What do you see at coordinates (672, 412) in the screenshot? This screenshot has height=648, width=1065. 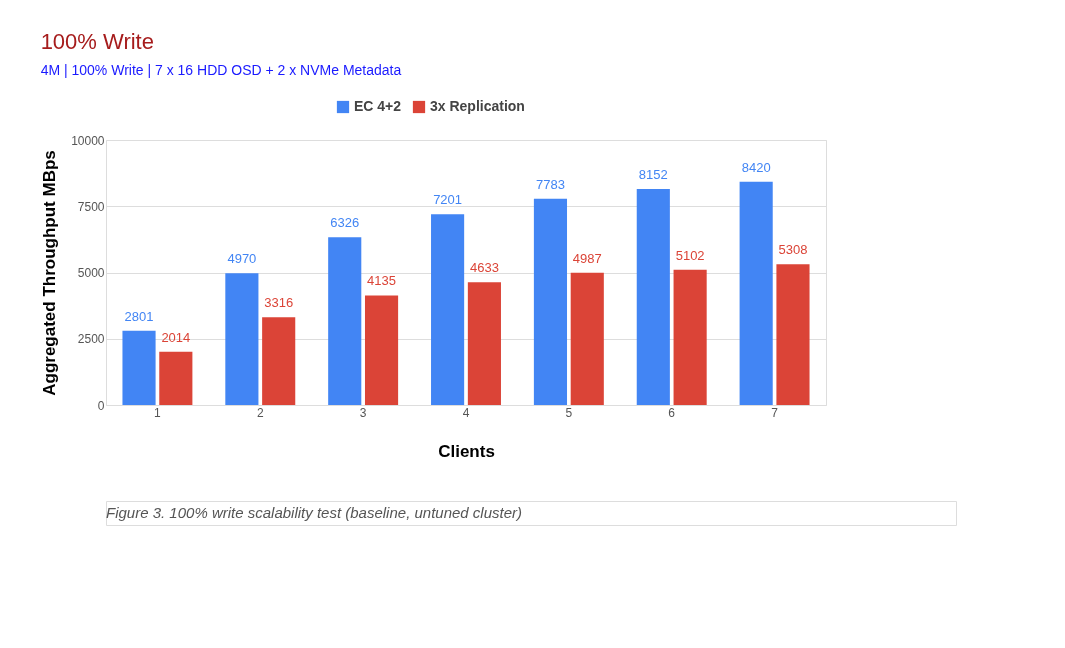 I see `x-tick-label: 6` at bounding box center [672, 412].